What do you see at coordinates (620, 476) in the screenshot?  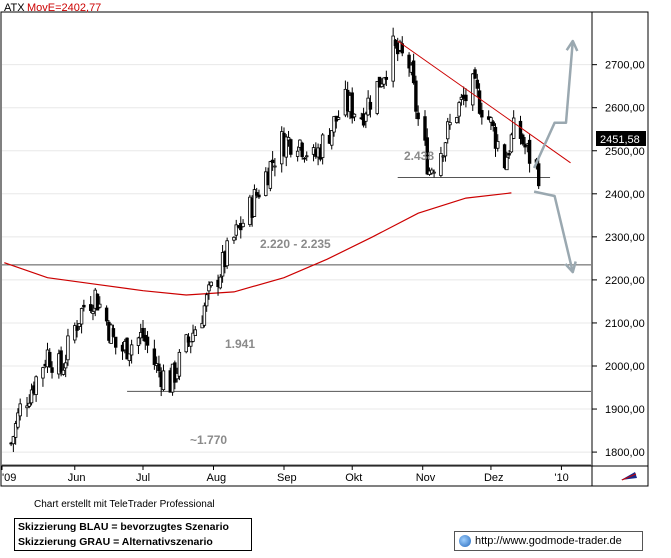 I see `corner-panel` at bounding box center [620, 476].